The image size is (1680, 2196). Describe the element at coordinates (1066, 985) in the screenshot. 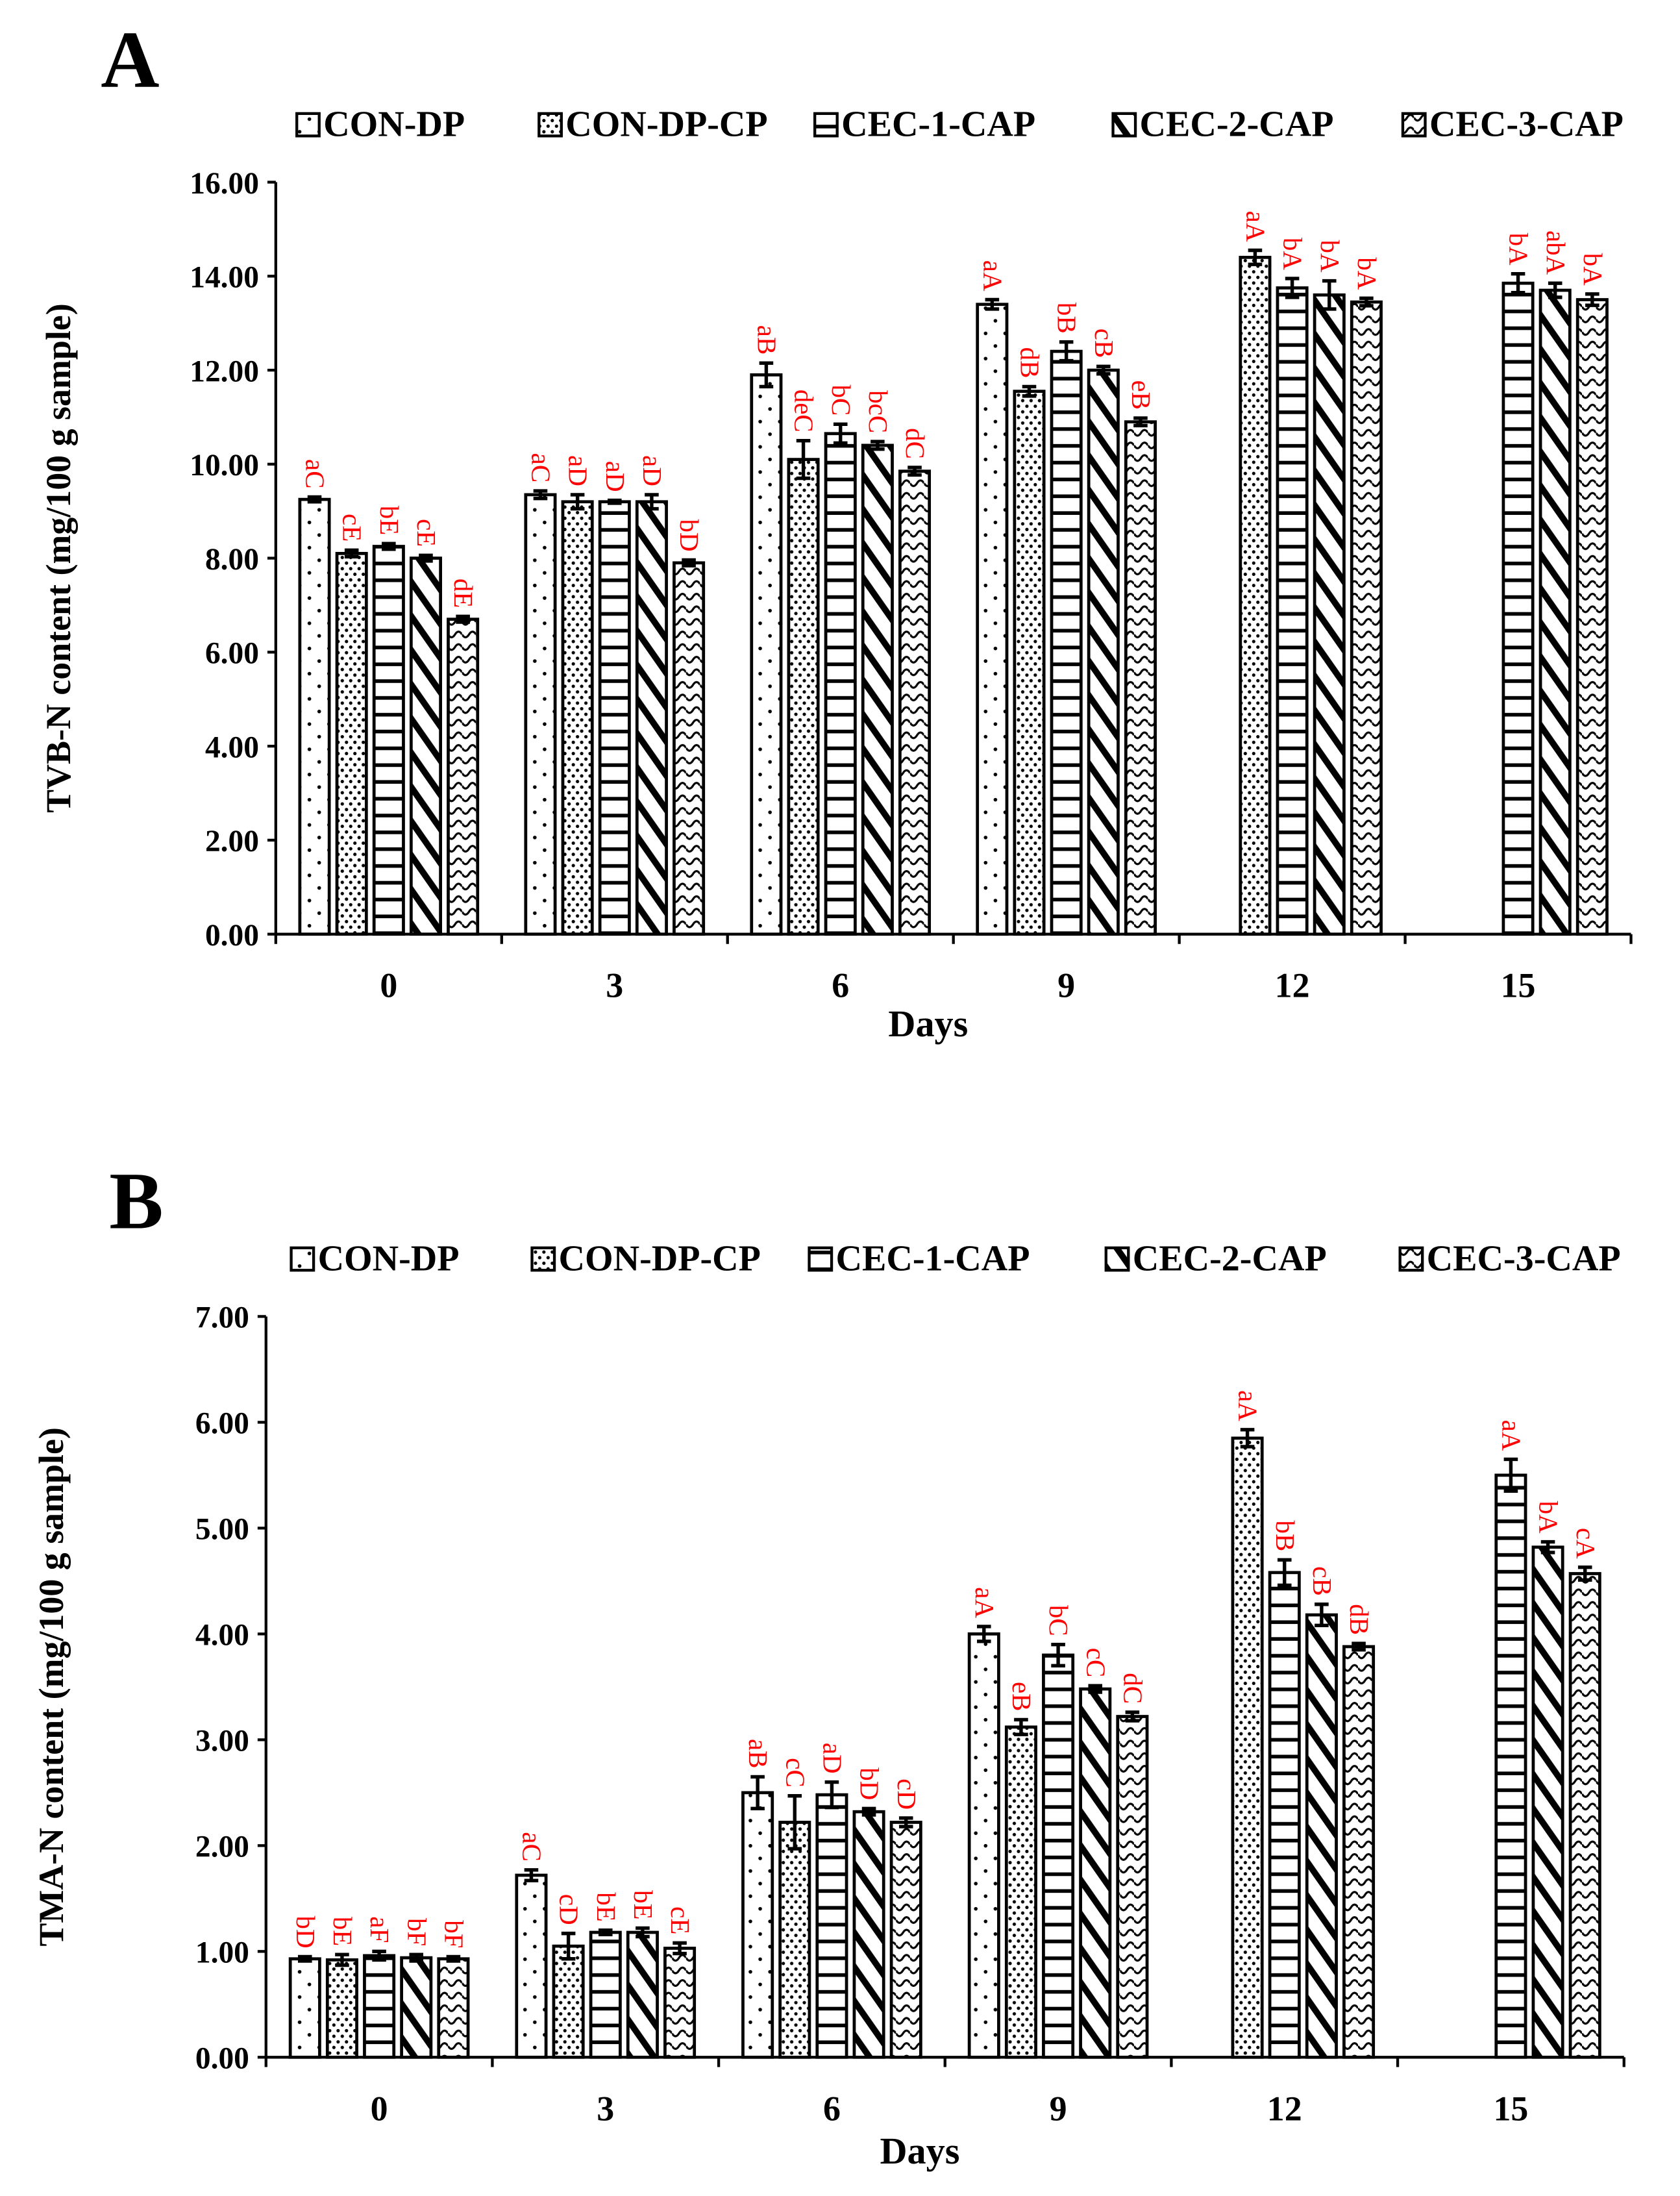

I see `x-tick-label: 9` at that location.